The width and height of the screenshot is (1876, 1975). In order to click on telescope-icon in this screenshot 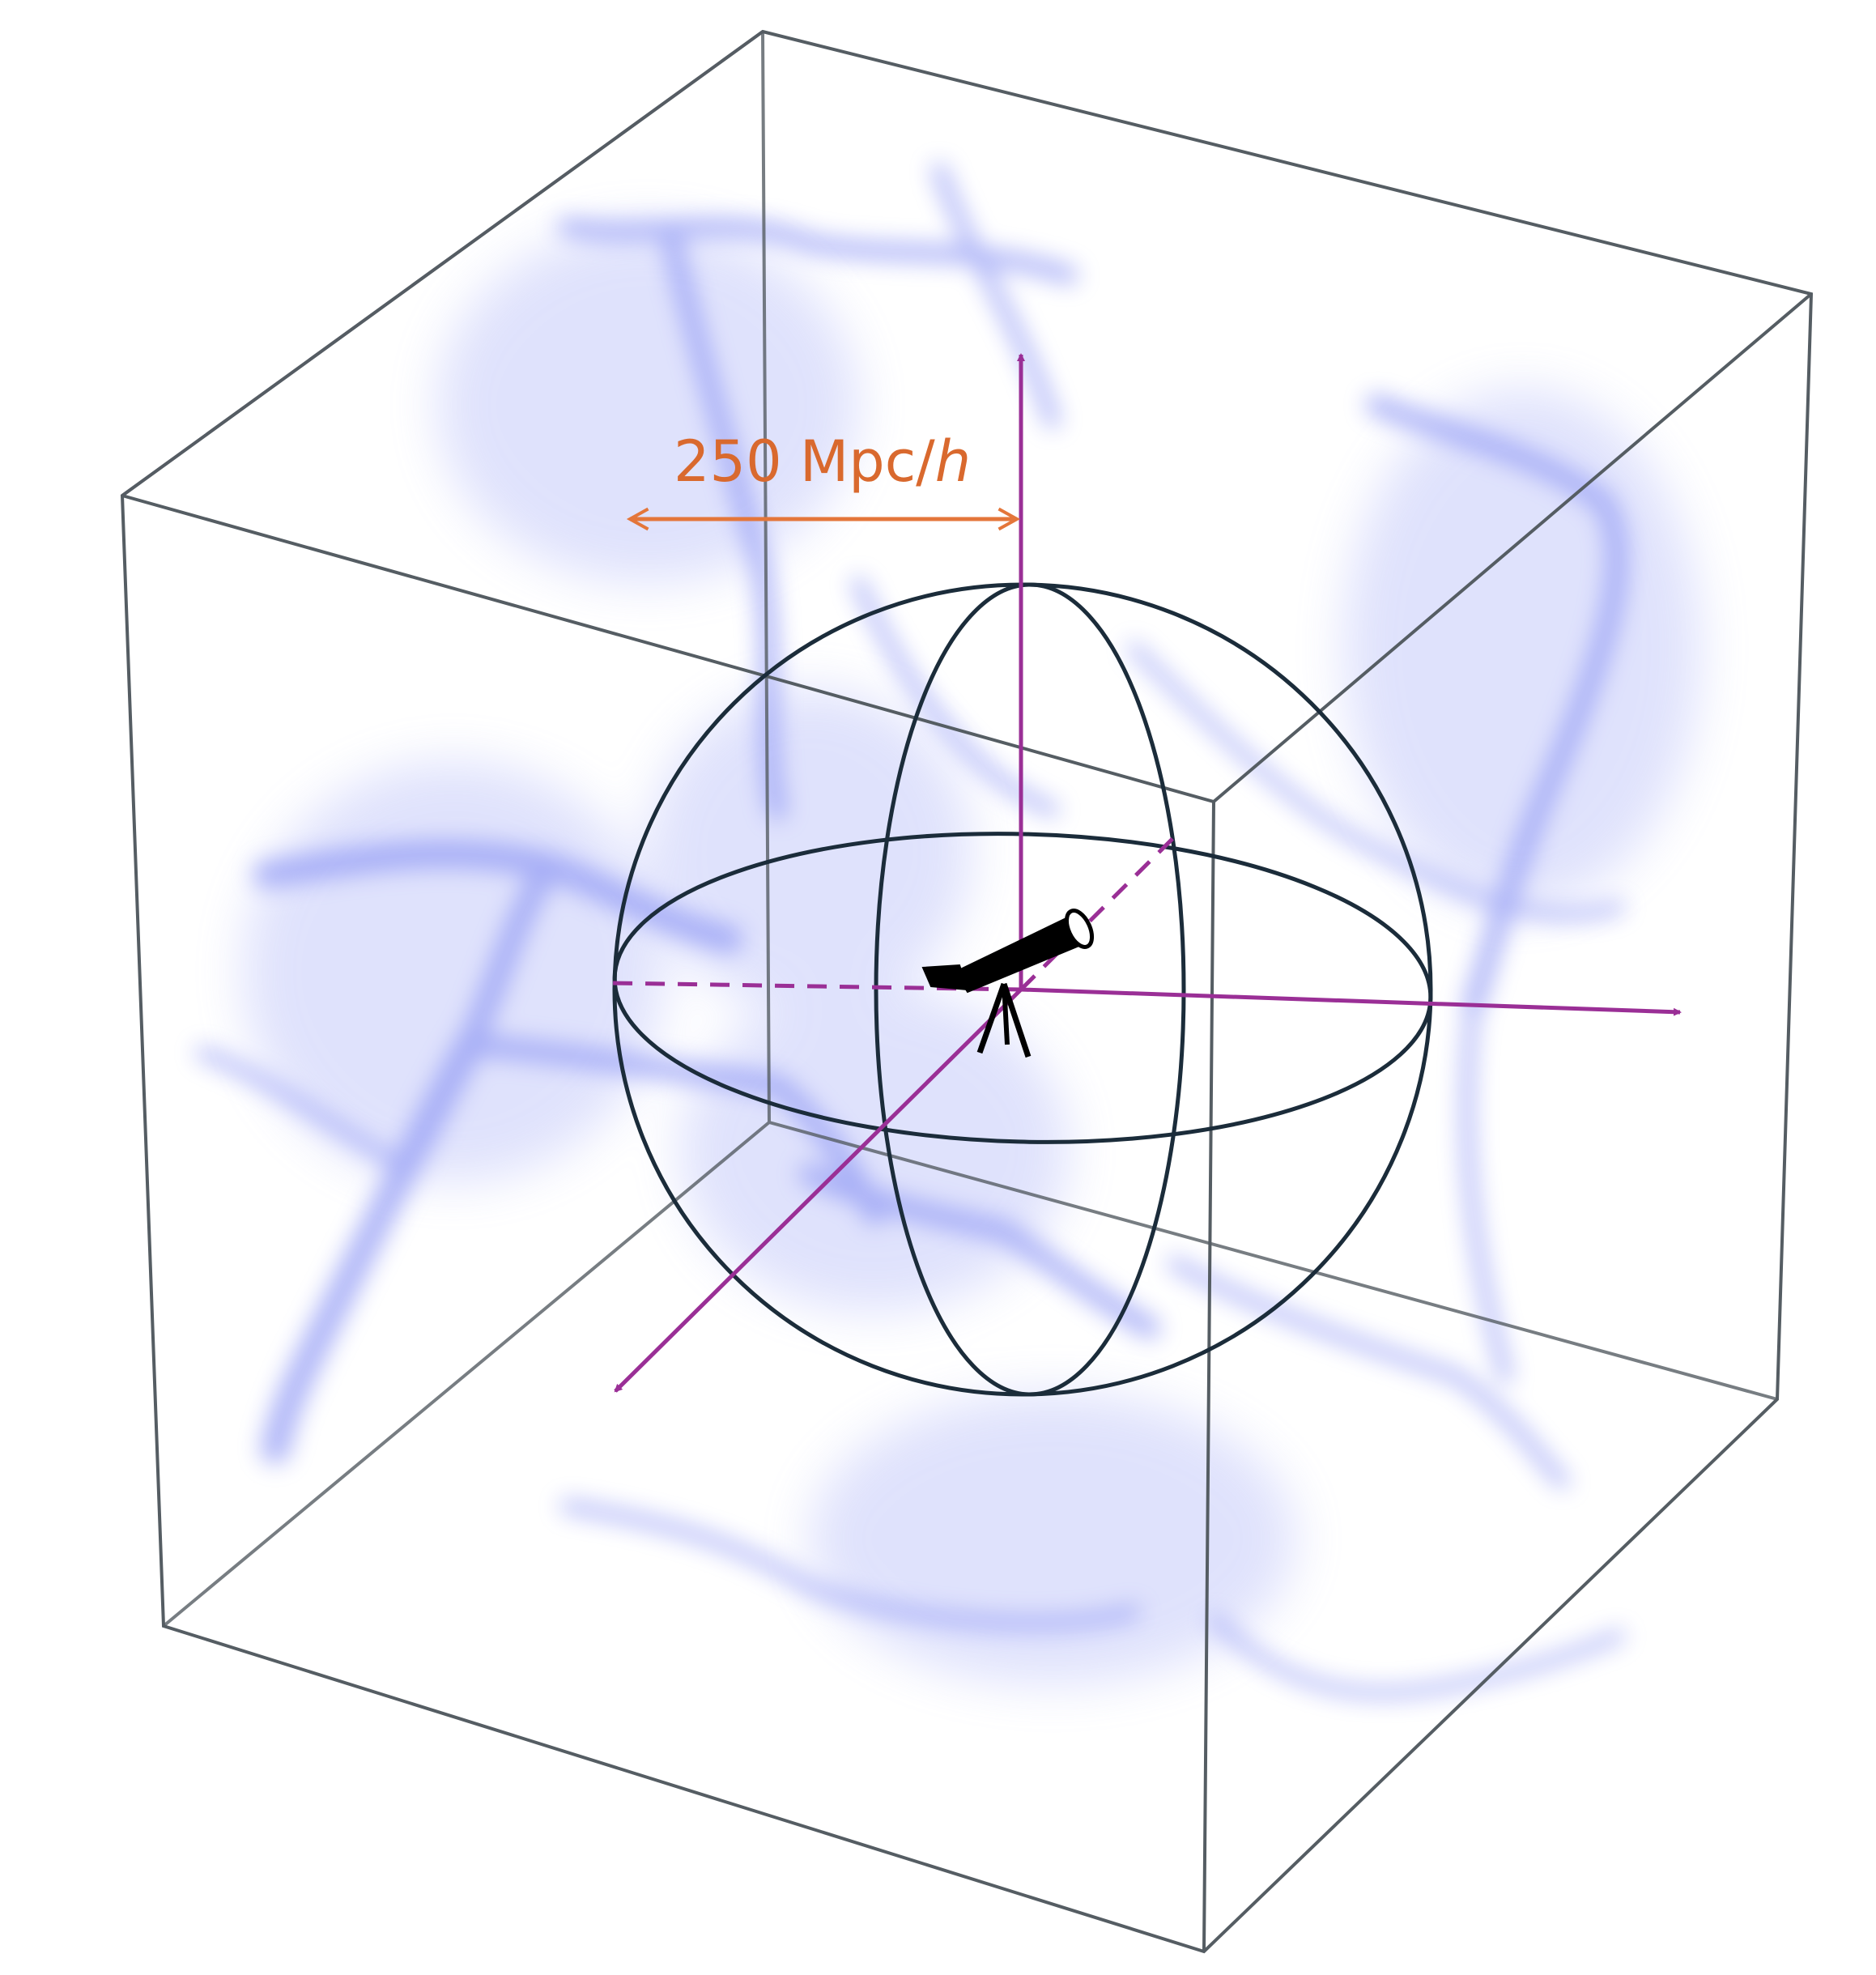, I will do `click(1008, 984)`.